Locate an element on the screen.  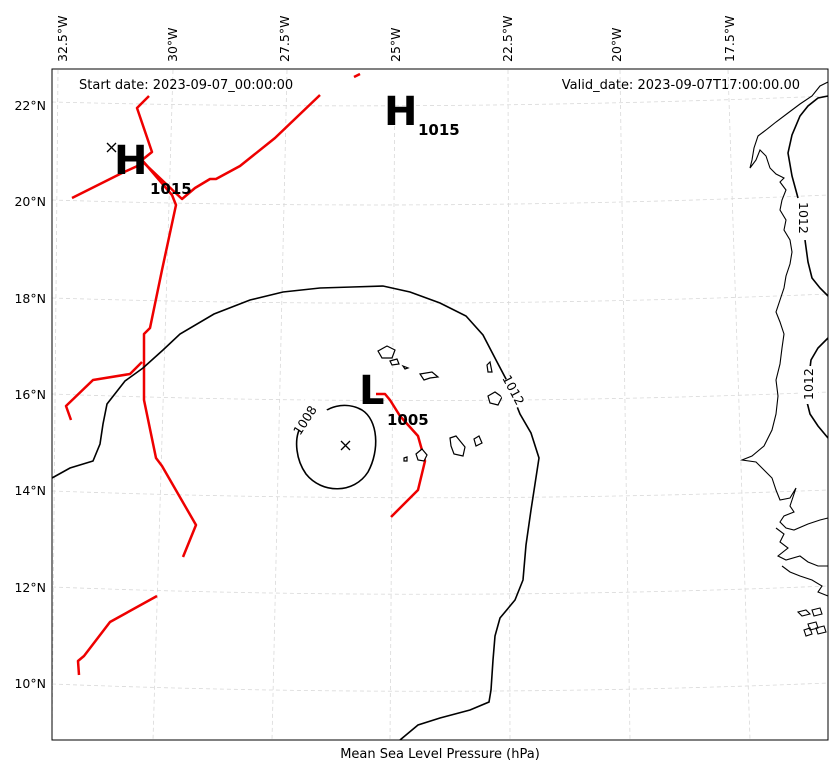
trough-line-top is located at coordinates (357, 75).